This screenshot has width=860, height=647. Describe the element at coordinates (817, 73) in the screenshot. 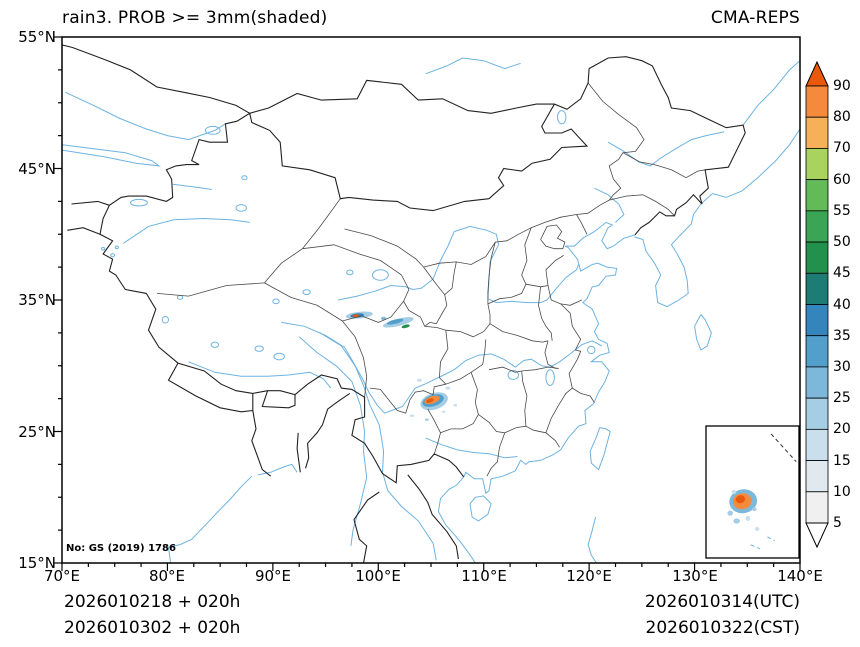

I see `colorbar-arrow-top` at that location.